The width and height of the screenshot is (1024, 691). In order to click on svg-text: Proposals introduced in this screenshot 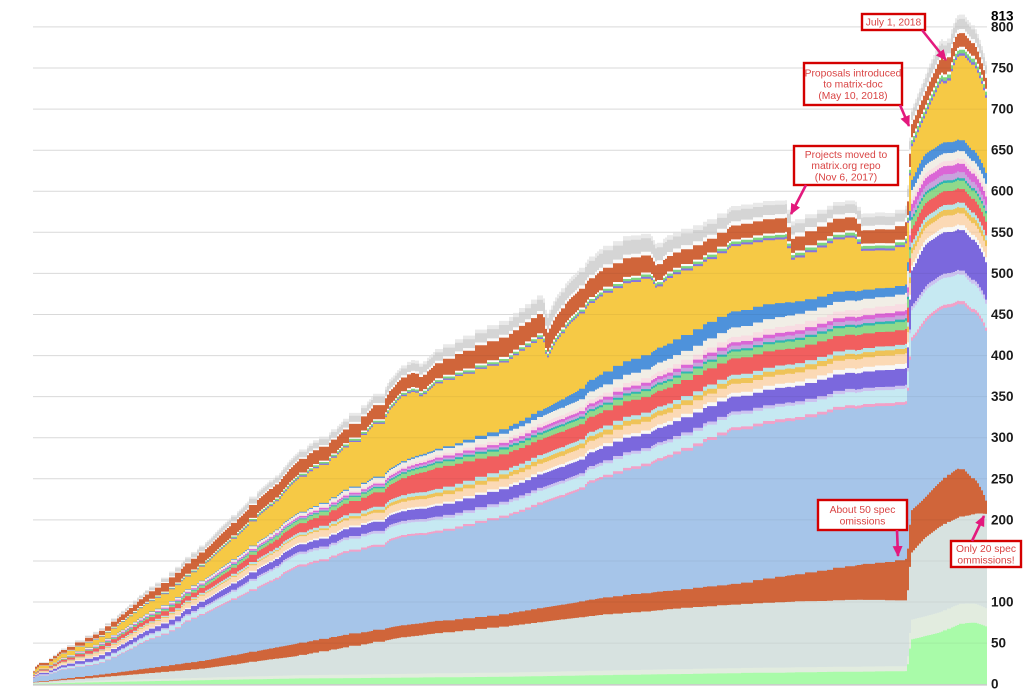, I will do `click(853, 73)`.